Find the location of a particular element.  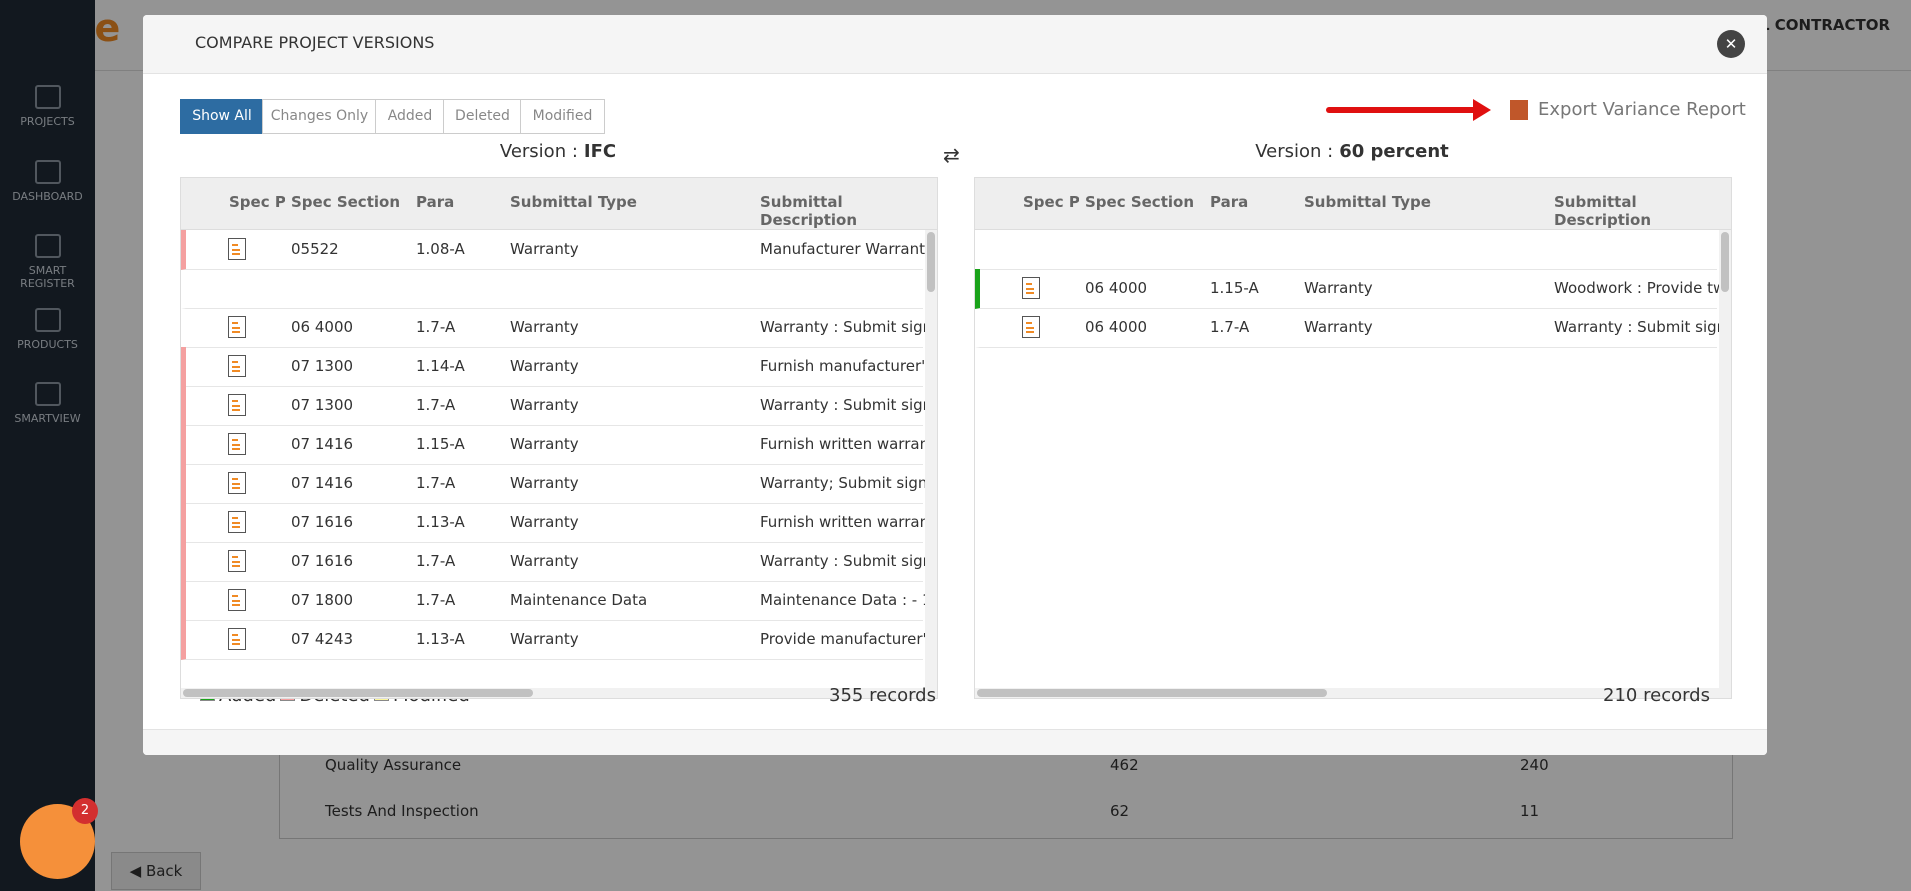

background-cell: Tests And Inspection is located at coordinates (402, 811).